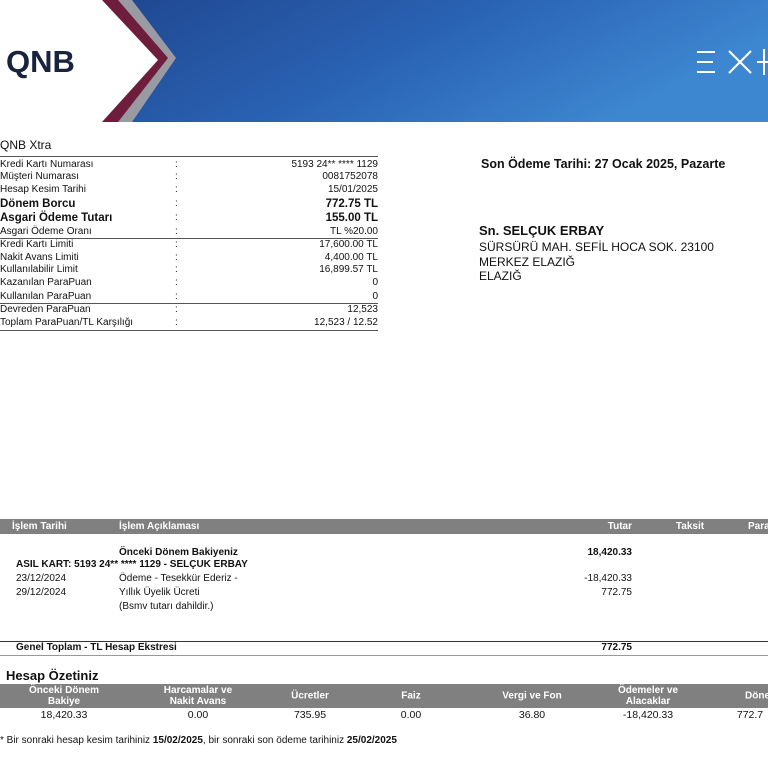 The height and width of the screenshot is (768, 768). What do you see at coordinates (39, 176) in the screenshot?
I see `info-label: Müşteri Numarası` at bounding box center [39, 176].